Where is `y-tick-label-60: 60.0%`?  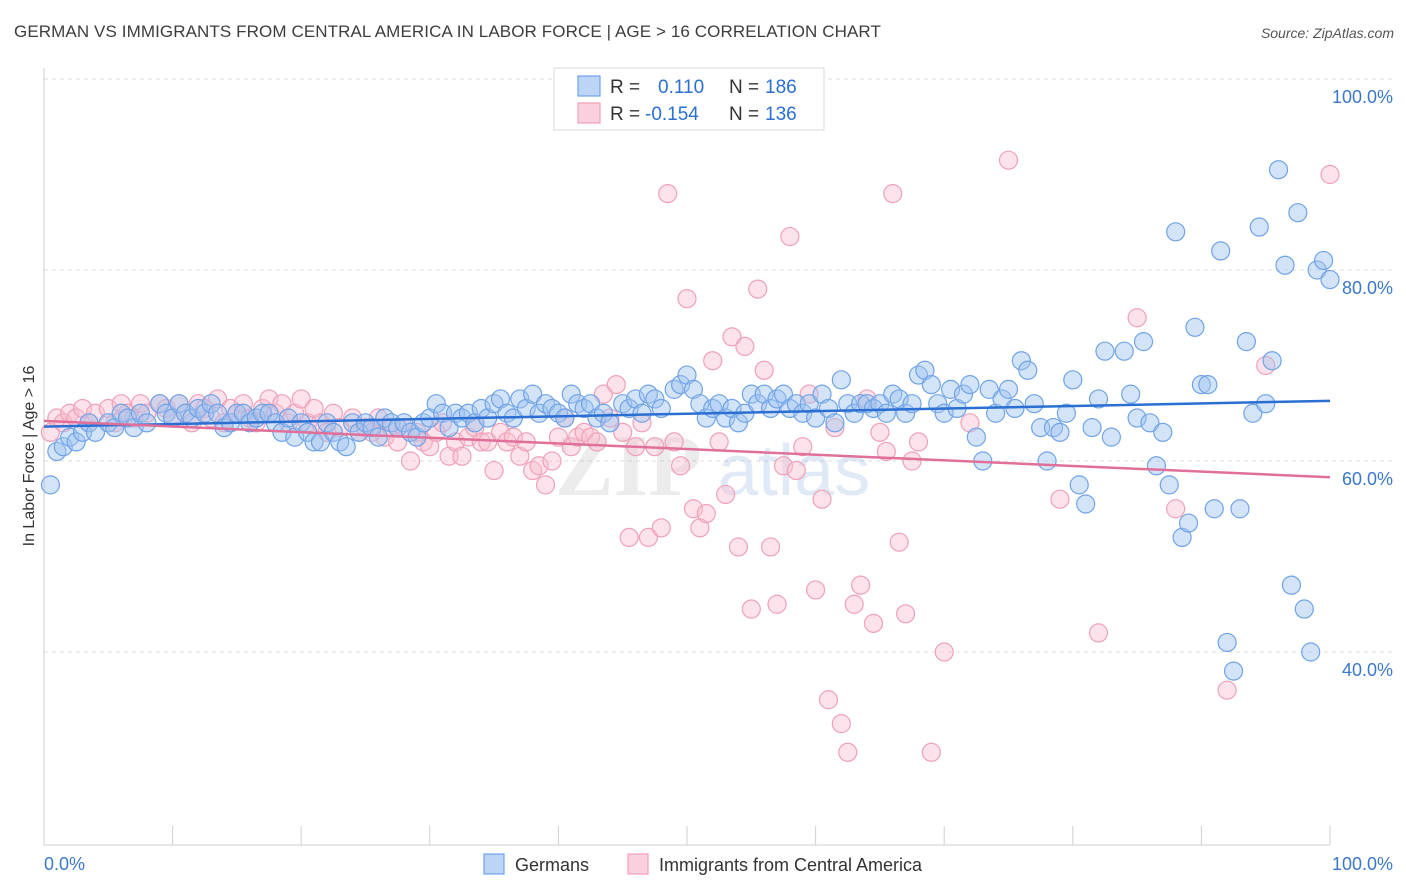
y-tick-label-60: 60.0% is located at coordinates (1367, 479).